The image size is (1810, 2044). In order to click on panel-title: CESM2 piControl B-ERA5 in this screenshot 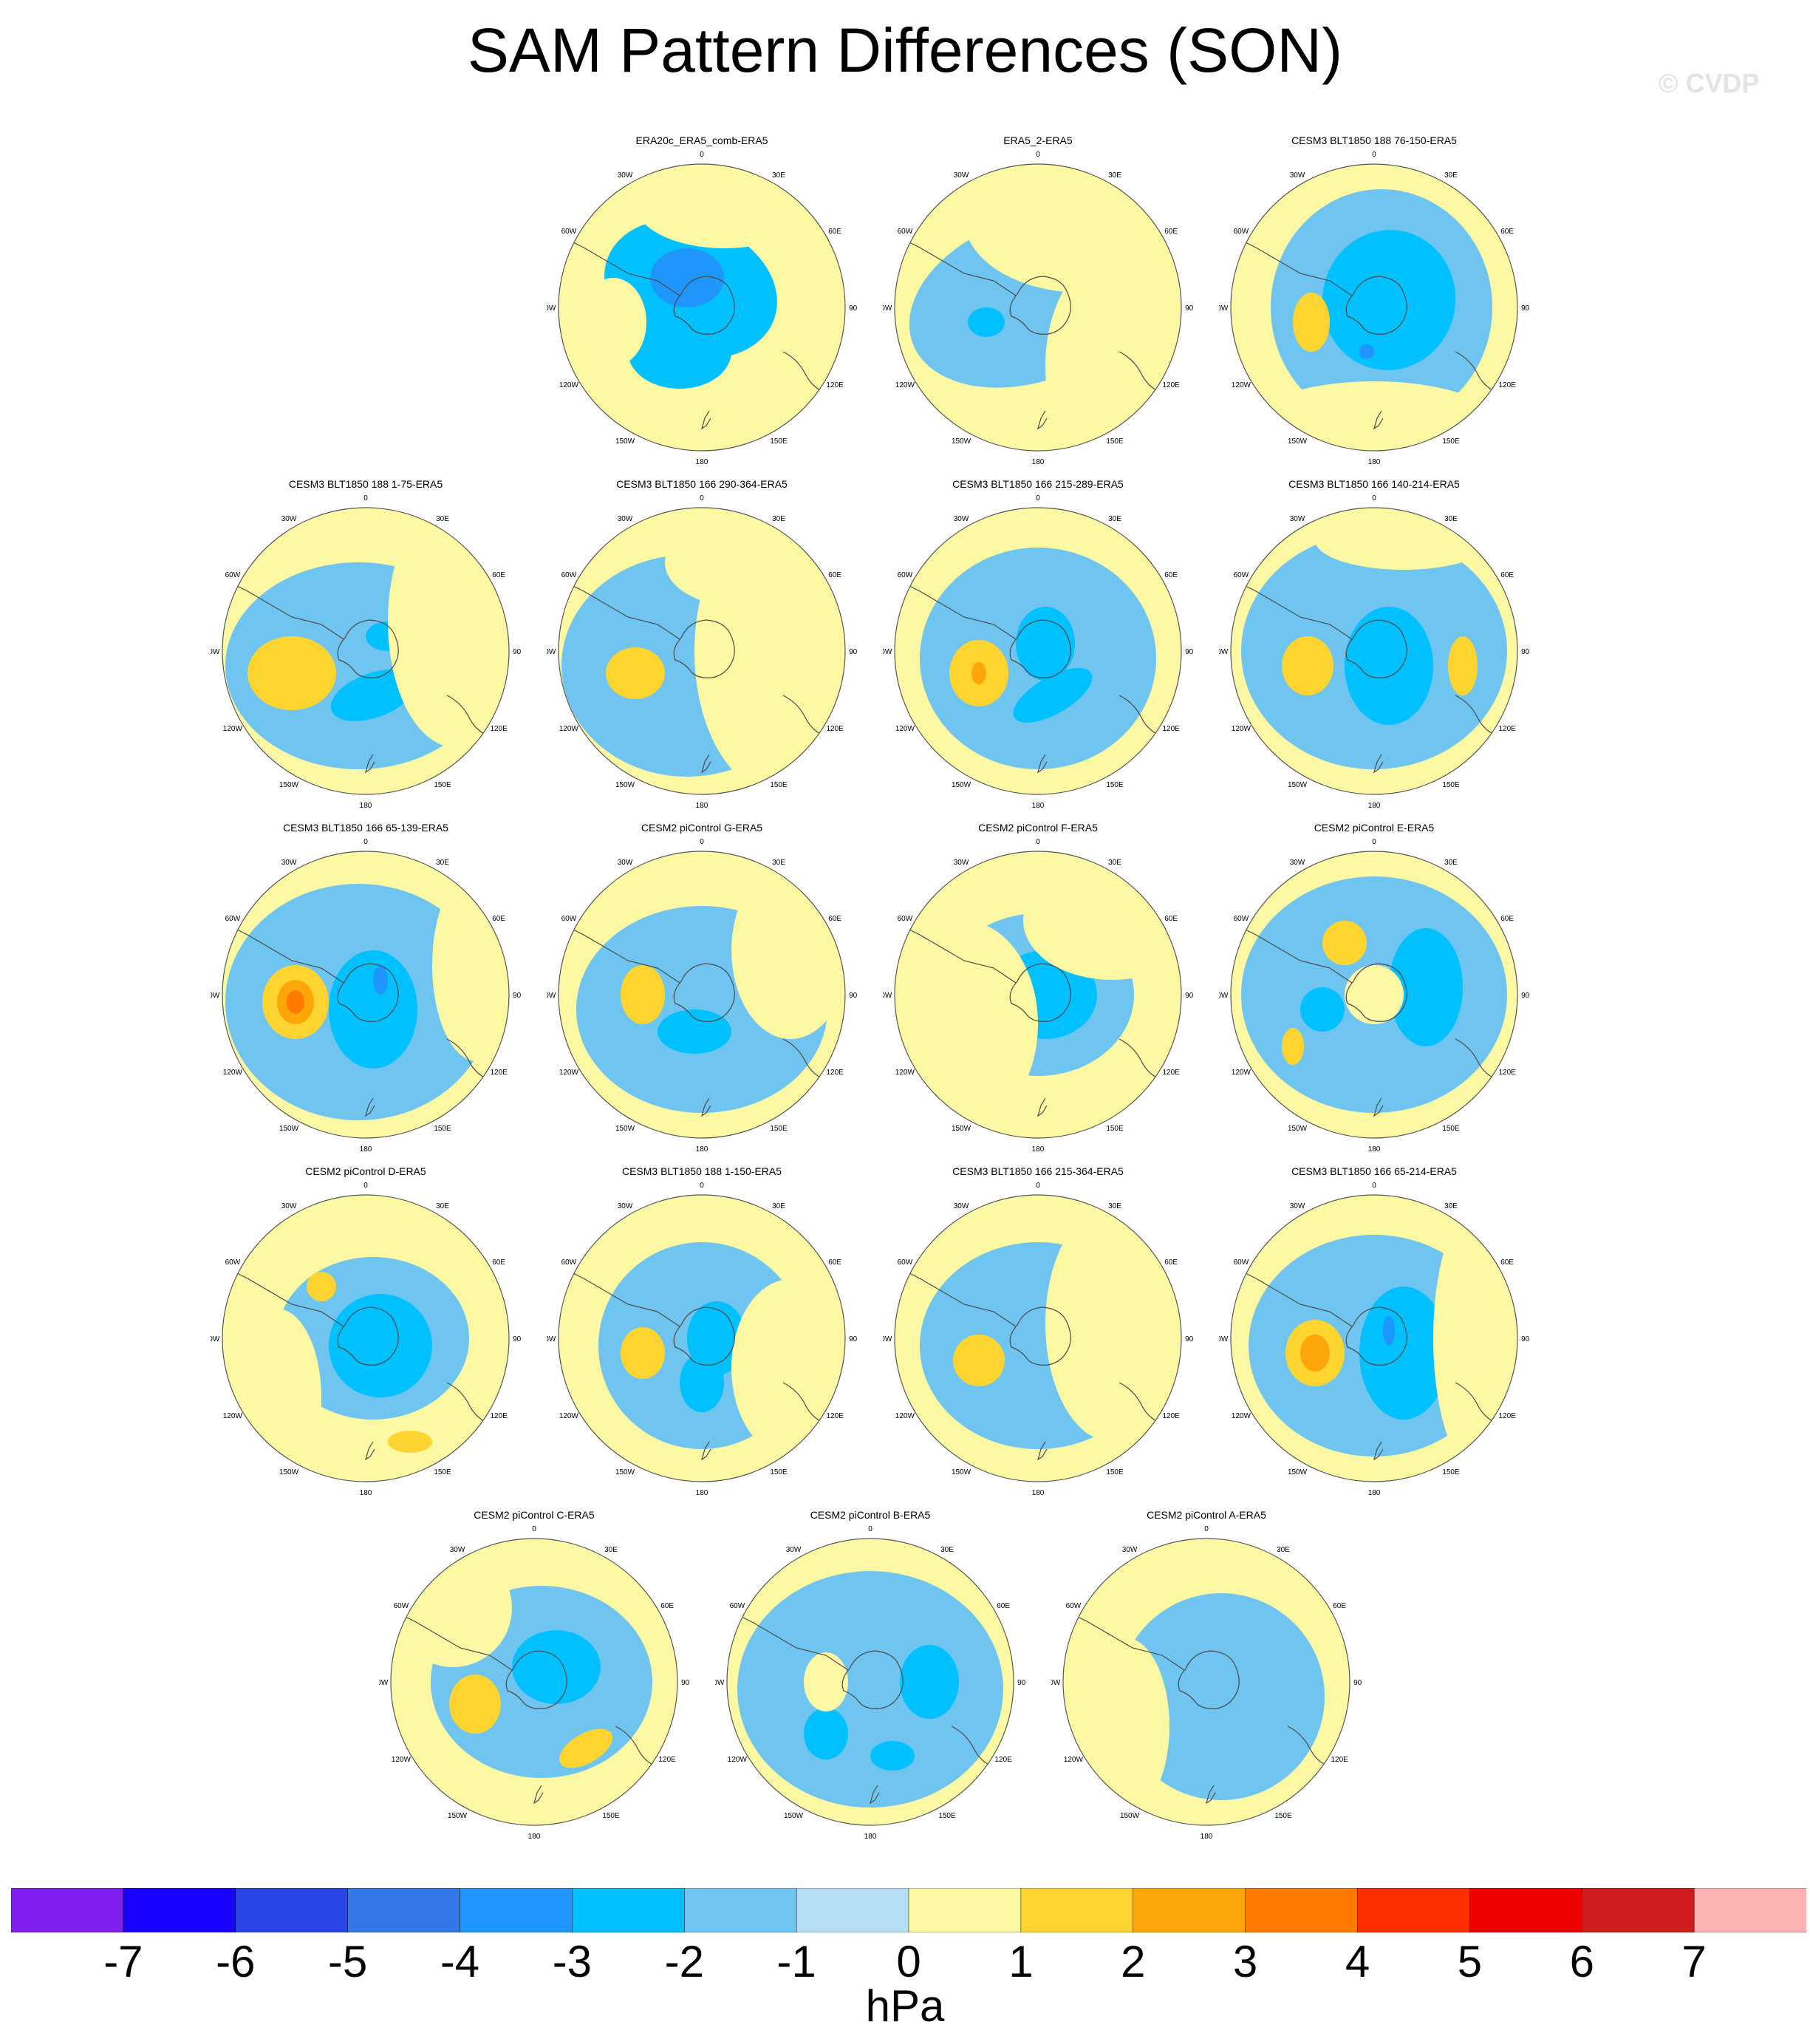, I will do `click(870, 1515)`.